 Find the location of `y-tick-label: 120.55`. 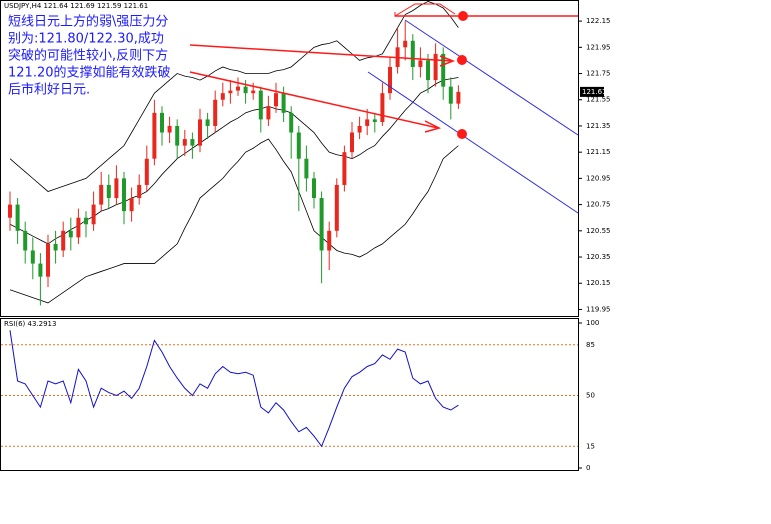

y-tick-label: 120.55 is located at coordinates (598, 231).